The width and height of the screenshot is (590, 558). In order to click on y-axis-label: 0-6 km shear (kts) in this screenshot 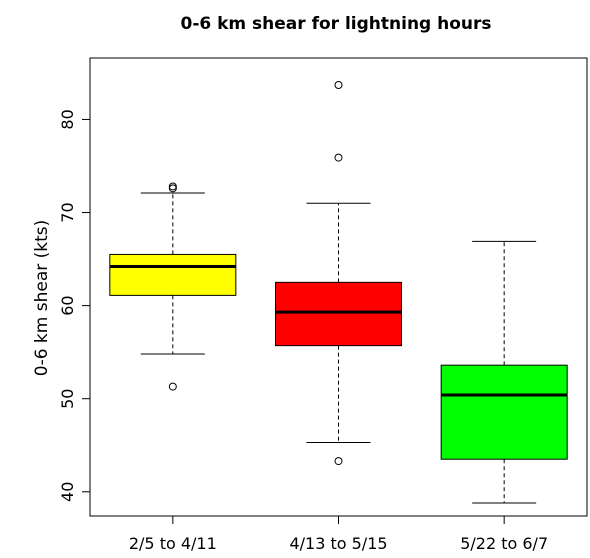, I will do `click(42, 298)`.